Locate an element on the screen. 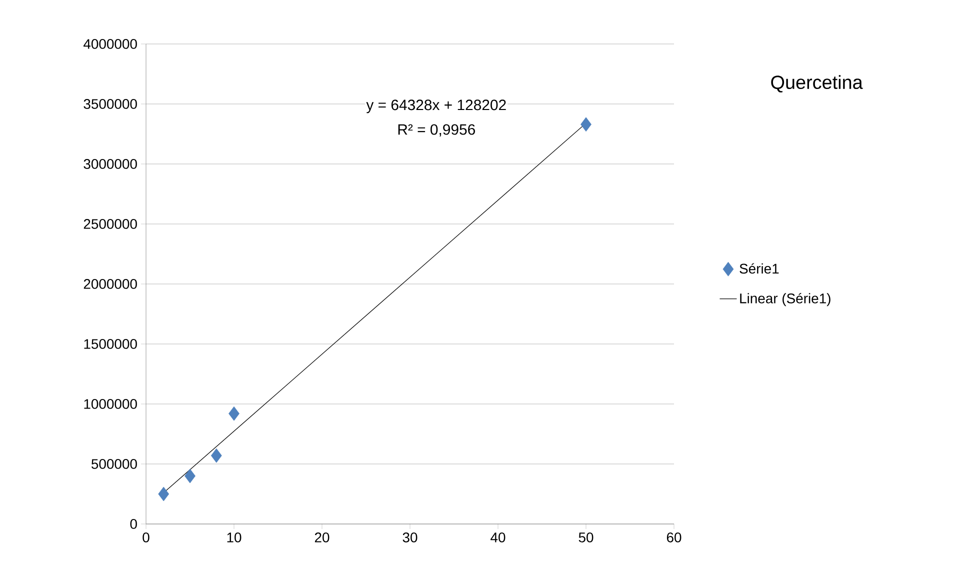 This screenshot has width=957, height=585. text: Quercetina is located at coordinates (817, 83).